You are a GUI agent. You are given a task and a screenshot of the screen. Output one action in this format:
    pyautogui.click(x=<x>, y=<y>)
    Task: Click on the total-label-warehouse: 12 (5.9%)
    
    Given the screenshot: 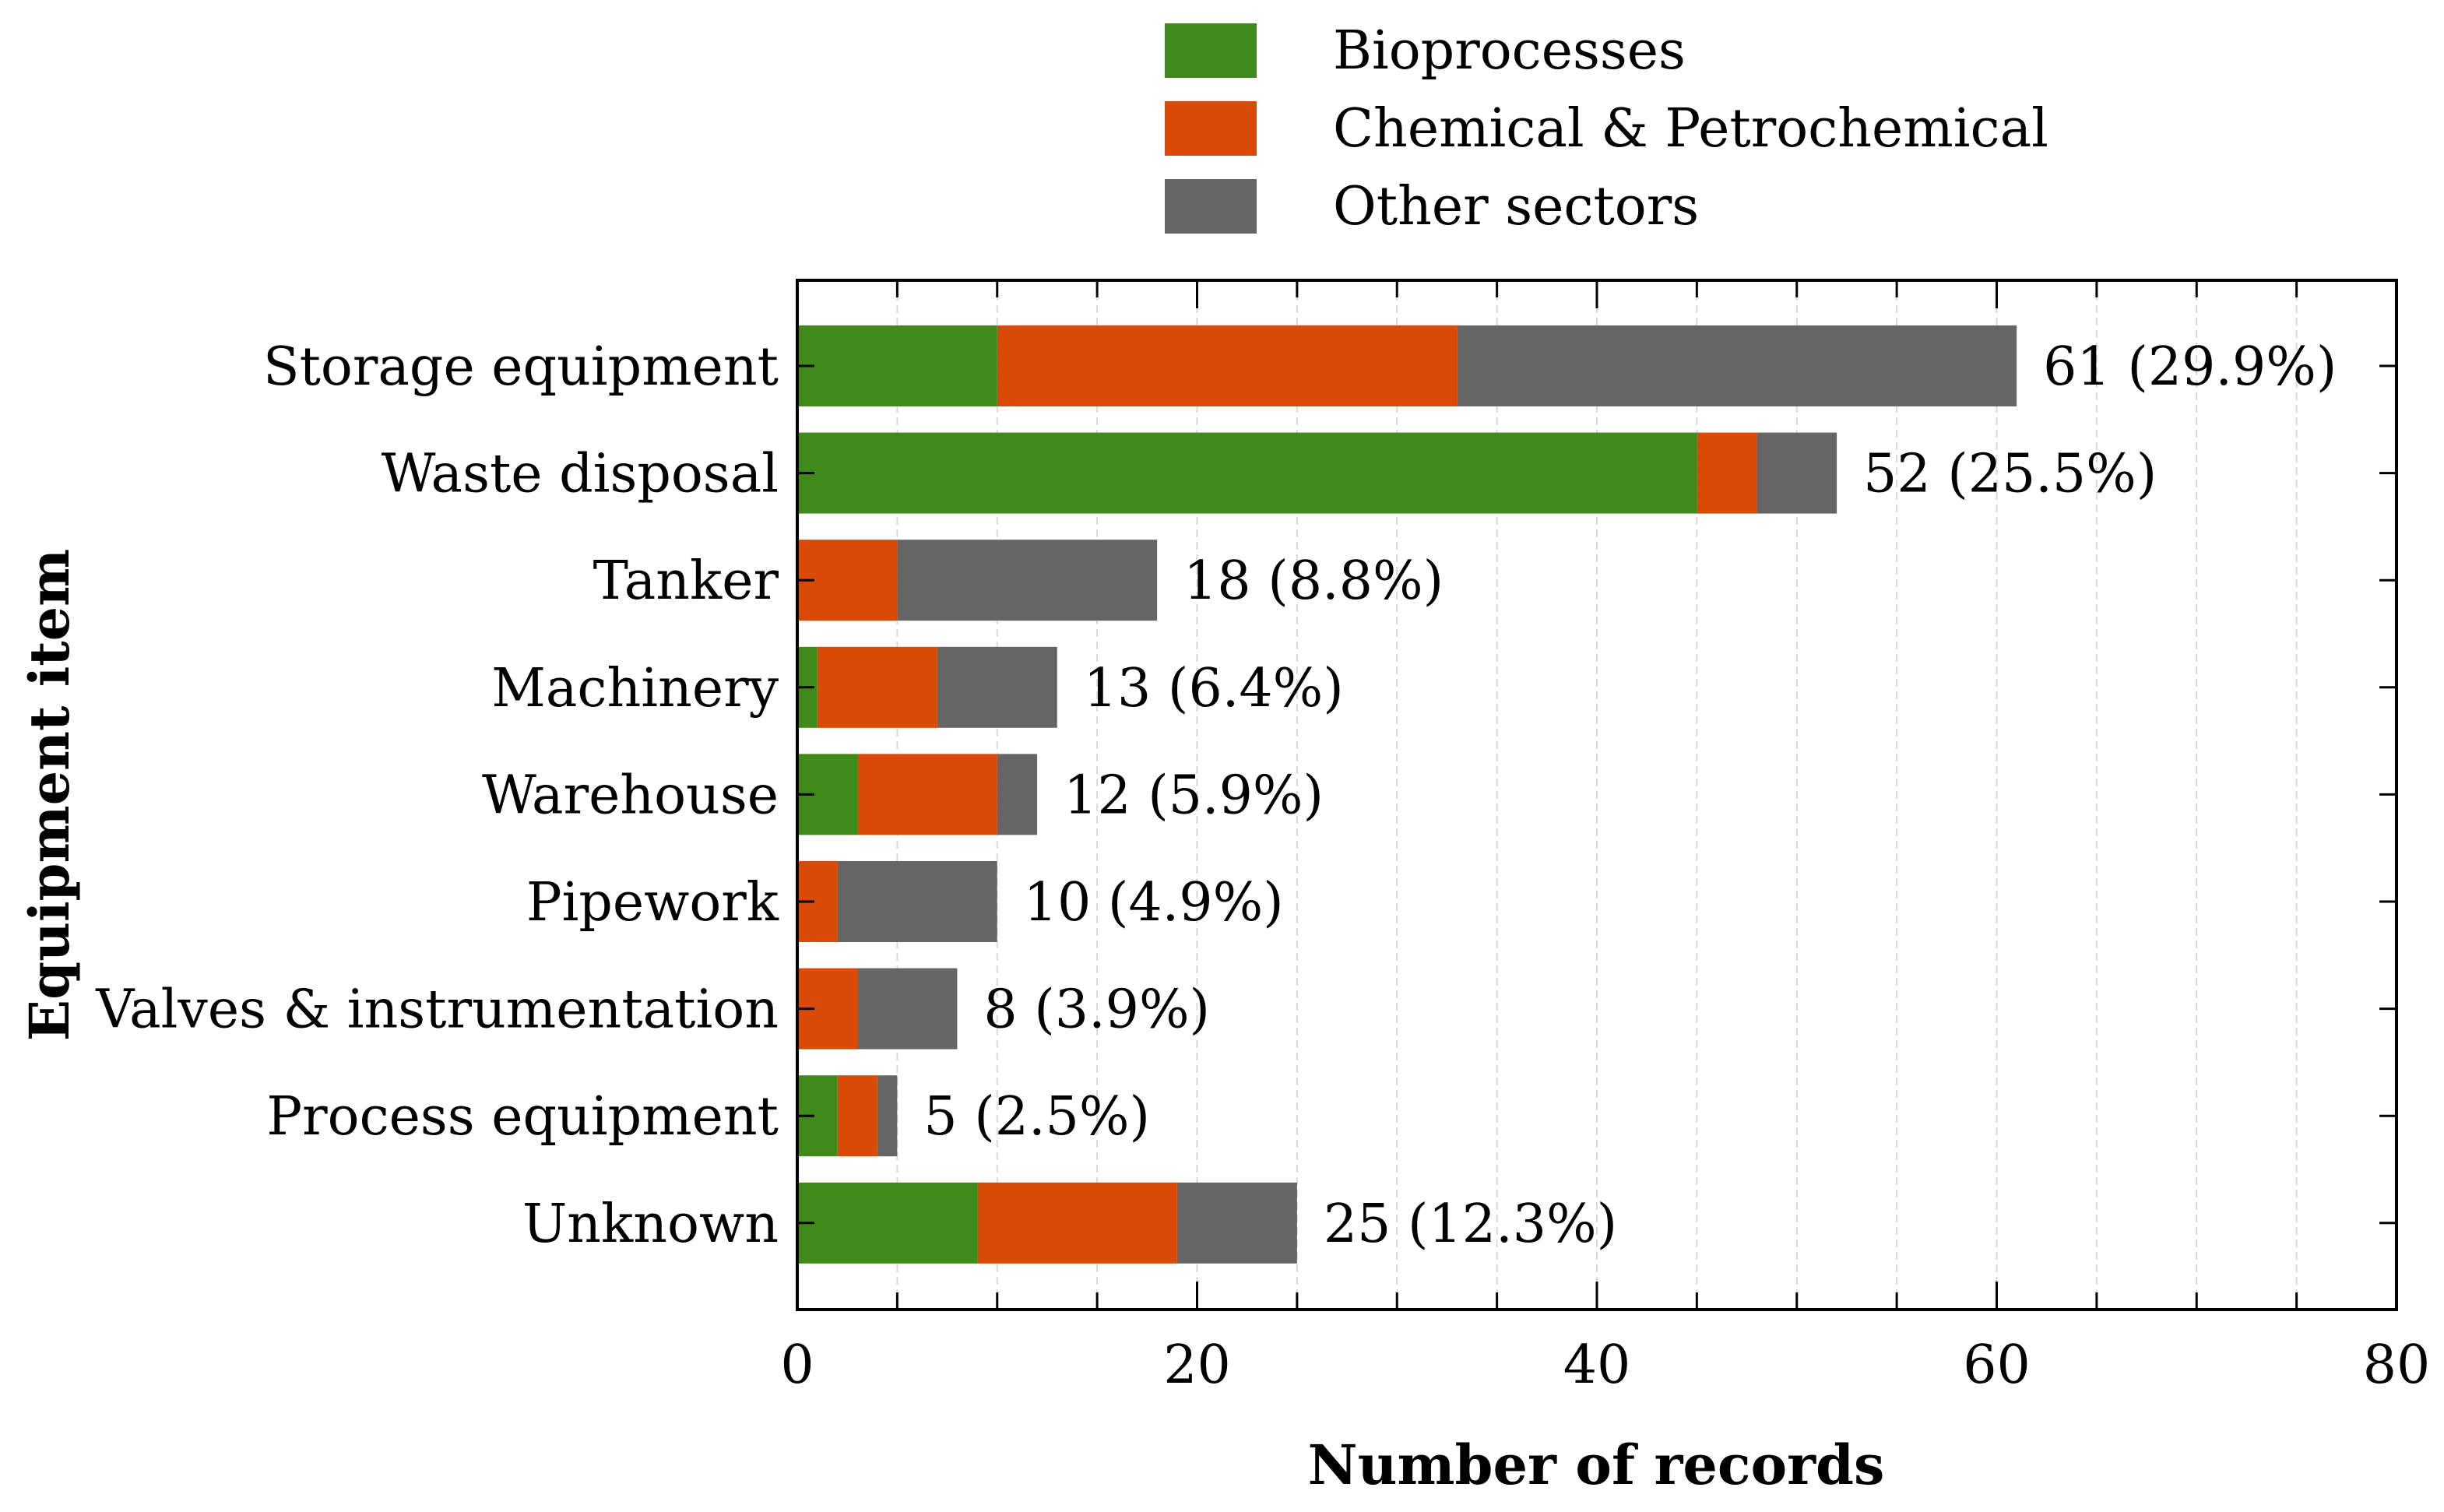 What is the action you would take?
    pyautogui.click(x=1194, y=795)
    